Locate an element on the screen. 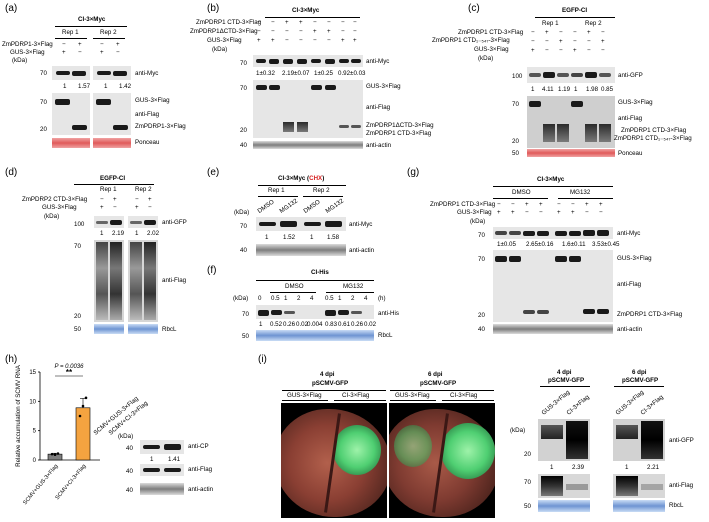  y-tick-label: 15 is located at coordinates (32, 373).